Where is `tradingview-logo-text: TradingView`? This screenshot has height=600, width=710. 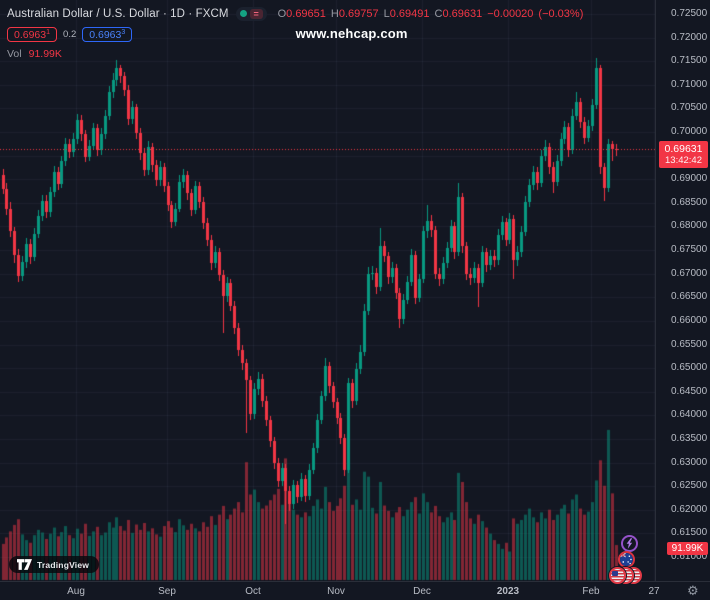 tradingview-logo-text: TradingView is located at coordinates (63, 564).